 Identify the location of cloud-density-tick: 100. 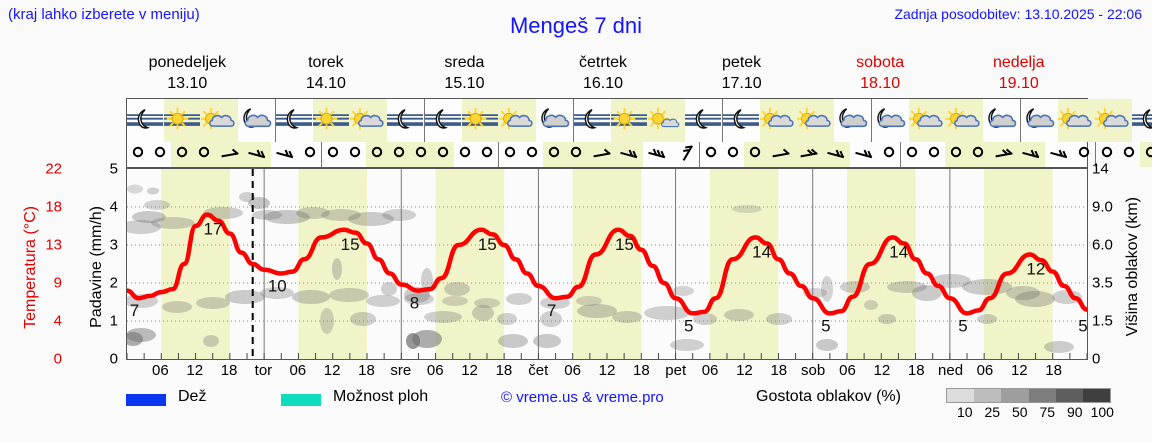
(1102, 412).